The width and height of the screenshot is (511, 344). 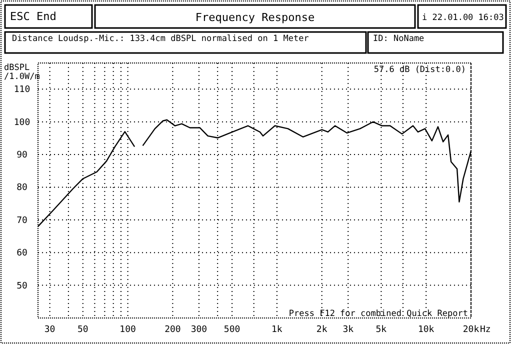 I want to click on x-tick-label: 5k, so click(x=382, y=330).